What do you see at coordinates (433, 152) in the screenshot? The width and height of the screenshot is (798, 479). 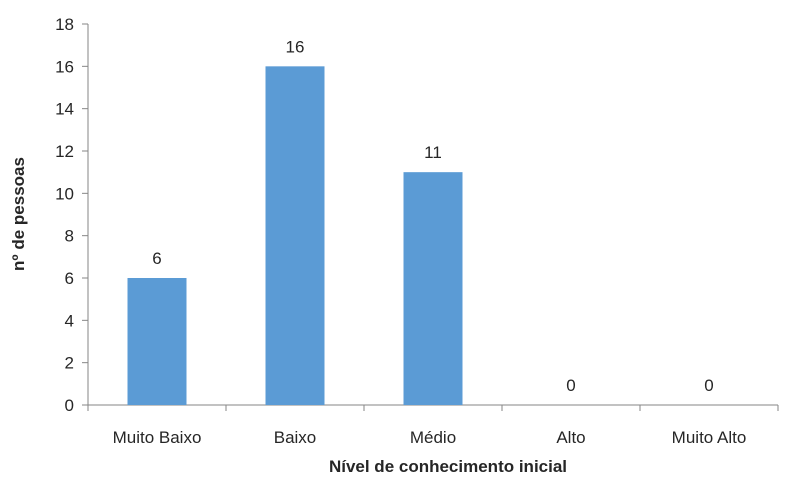 I see `data-label: 11` at bounding box center [433, 152].